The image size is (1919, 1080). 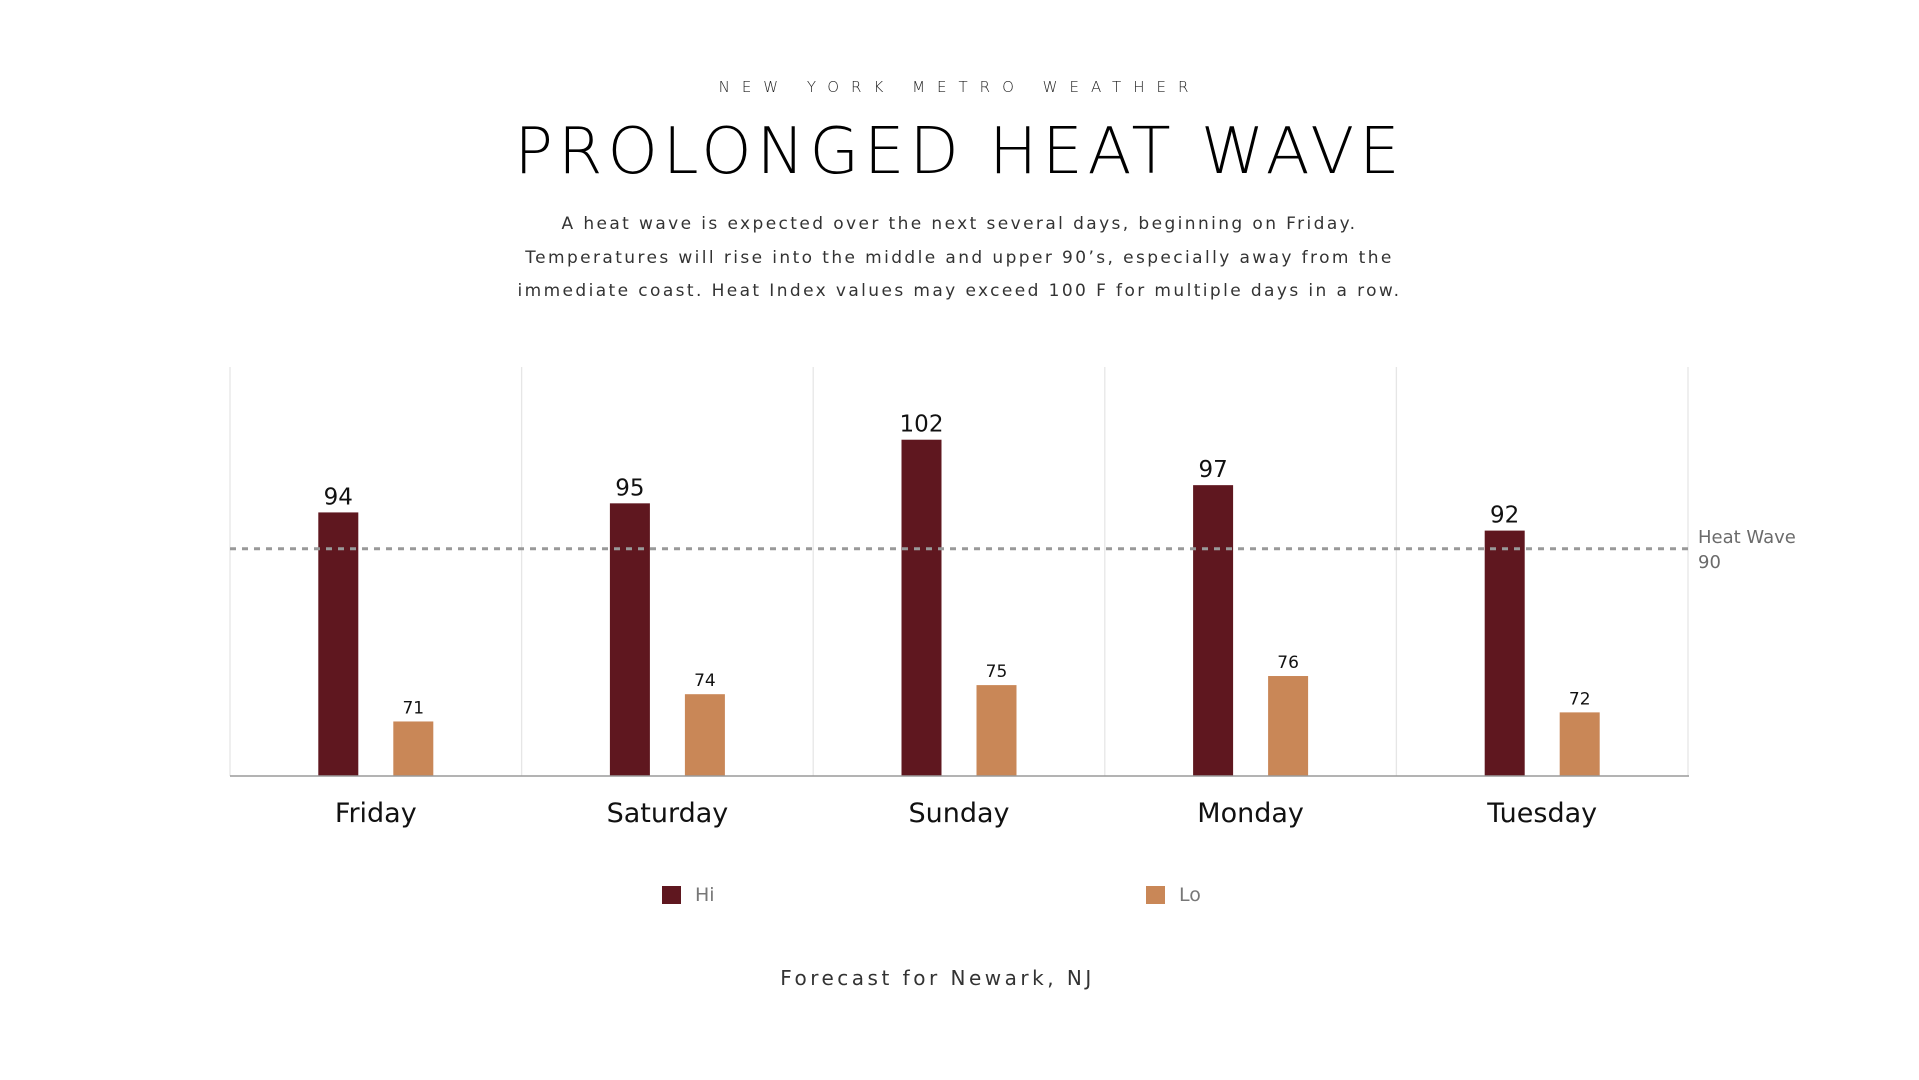 What do you see at coordinates (1541, 813) in the screenshot?
I see `x-tick-label: Tuesday` at bounding box center [1541, 813].